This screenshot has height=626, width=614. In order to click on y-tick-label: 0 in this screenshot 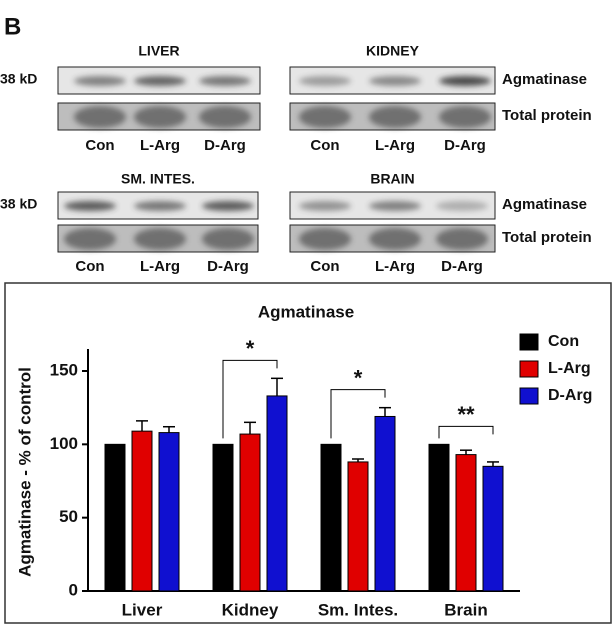, I will do `click(73, 589)`.